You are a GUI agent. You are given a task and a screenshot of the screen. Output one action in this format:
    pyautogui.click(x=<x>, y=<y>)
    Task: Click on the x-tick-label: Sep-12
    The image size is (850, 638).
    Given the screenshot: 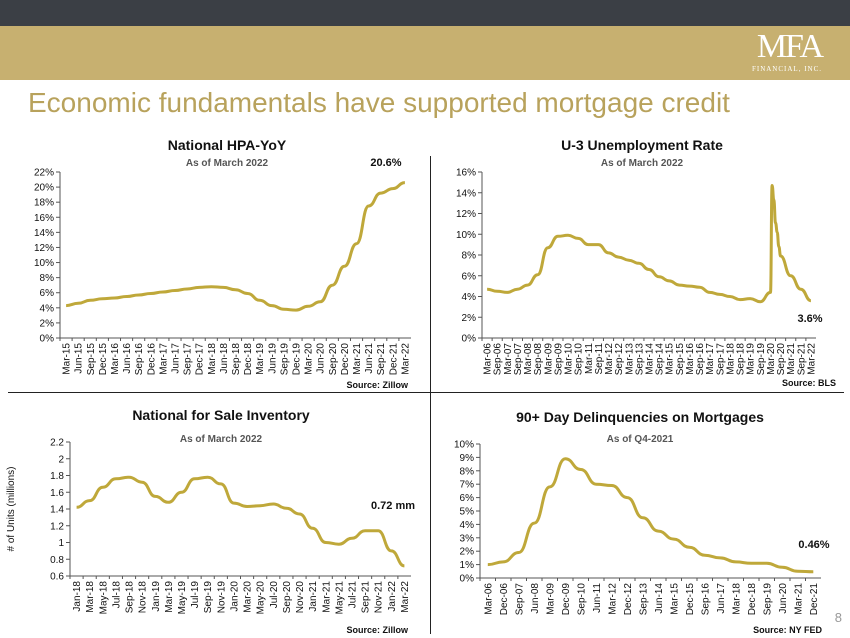 What is the action you would take?
    pyautogui.click(x=619, y=359)
    